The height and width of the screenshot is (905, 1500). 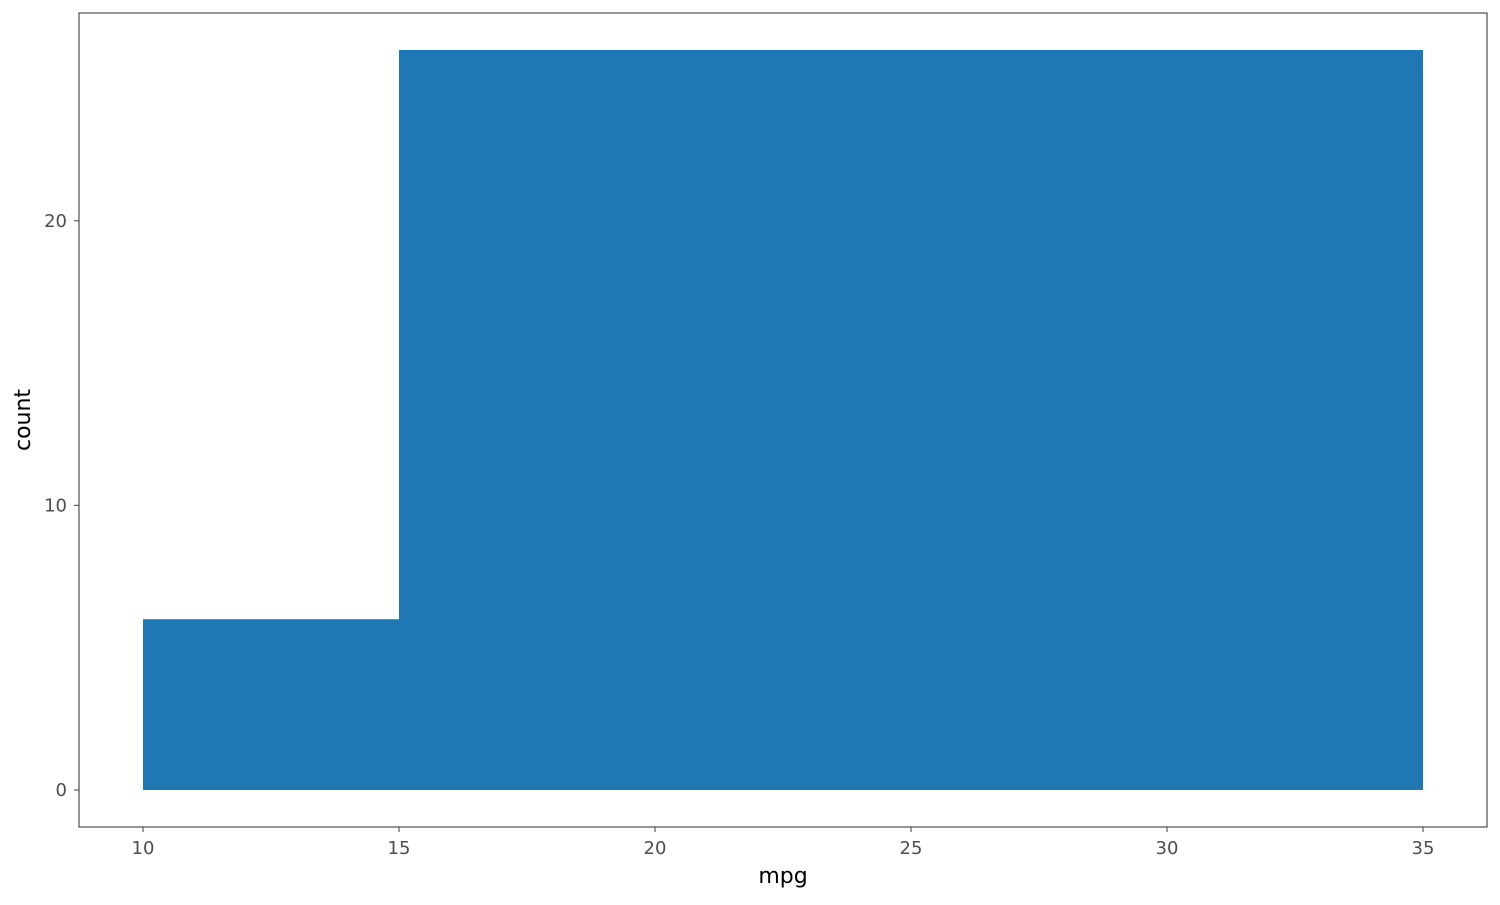 What do you see at coordinates (55, 221) in the screenshot?
I see `y-tick-label: 20` at bounding box center [55, 221].